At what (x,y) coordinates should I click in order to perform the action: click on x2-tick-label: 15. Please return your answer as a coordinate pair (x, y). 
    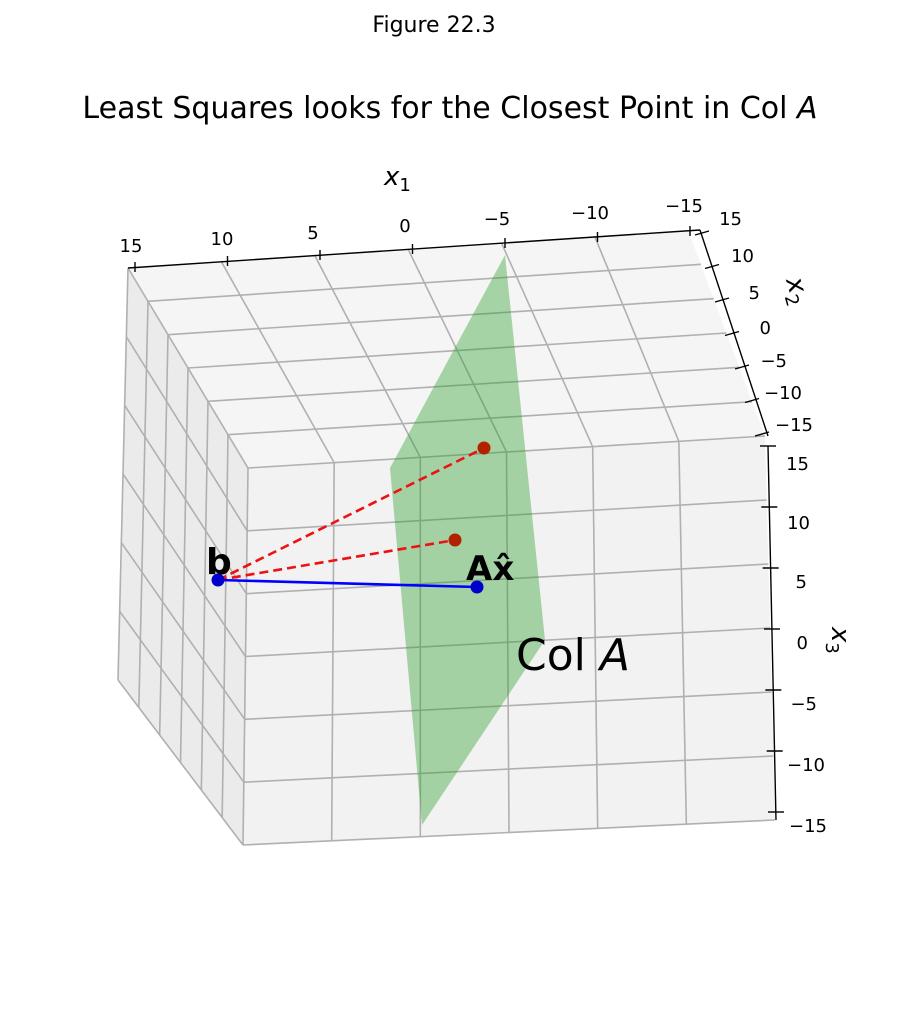
    Looking at the image, I should click on (730, 219).